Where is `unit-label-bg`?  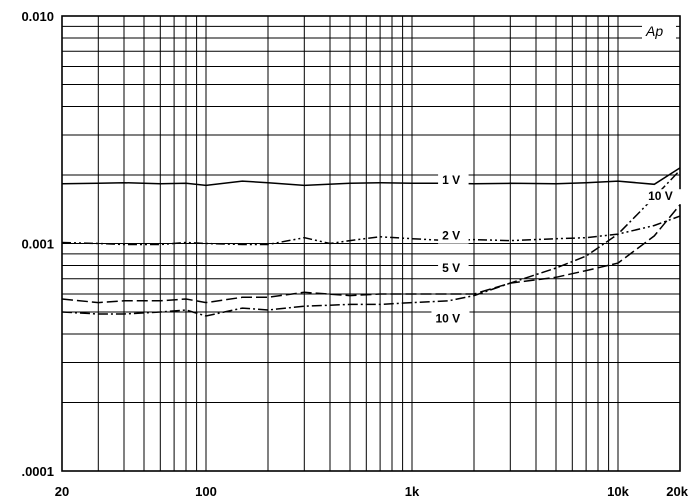
unit-label-bg is located at coordinates (659, 31).